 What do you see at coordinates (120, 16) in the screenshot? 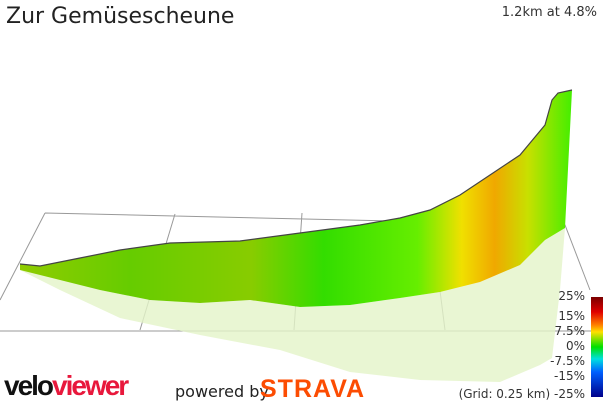
I see `segment-title: Zur Gemüsescheune` at bounding box center [120, 16].